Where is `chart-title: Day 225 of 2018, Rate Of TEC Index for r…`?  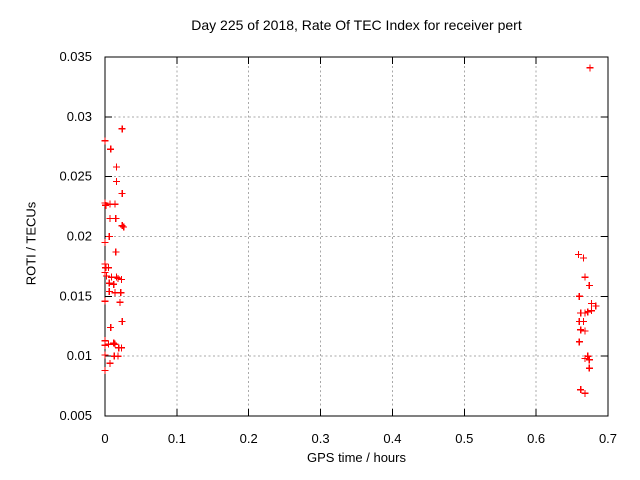
chart-title: Day 225 of 2018, Rate Of TEC Index for r… is located at coordinates (356, 25).